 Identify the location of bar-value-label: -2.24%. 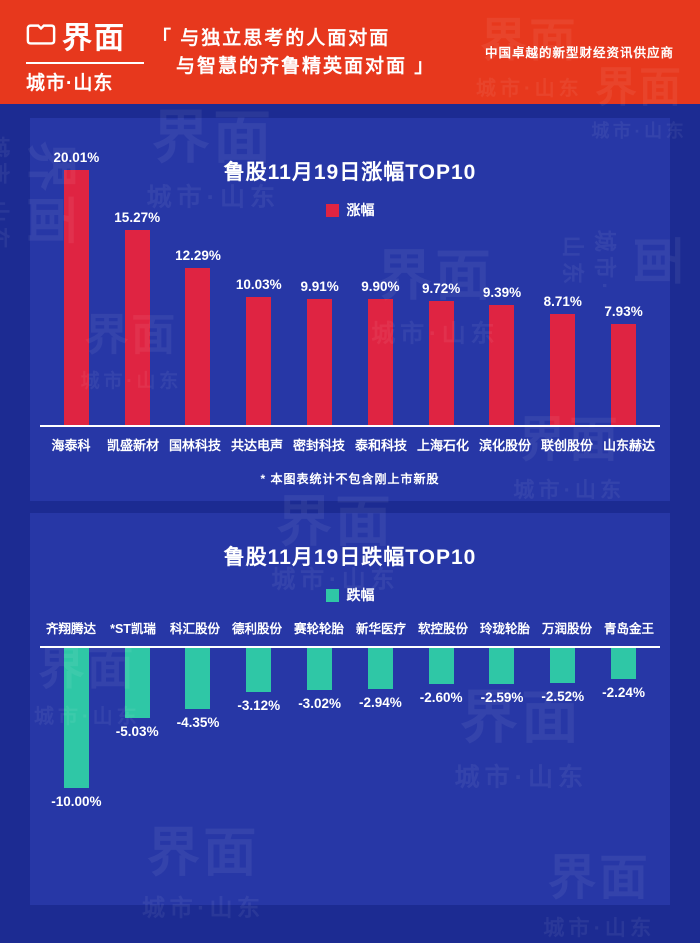
(623, 692).